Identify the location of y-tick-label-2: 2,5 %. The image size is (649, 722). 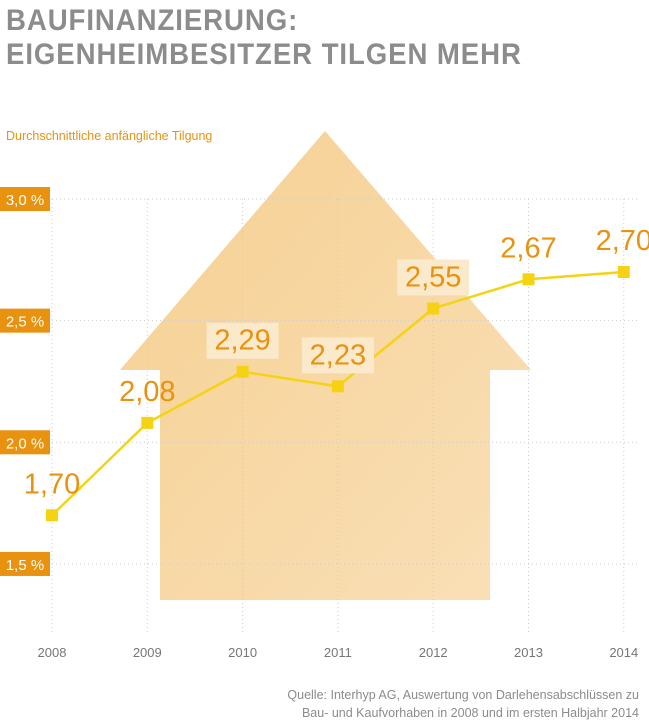
(25, 322).